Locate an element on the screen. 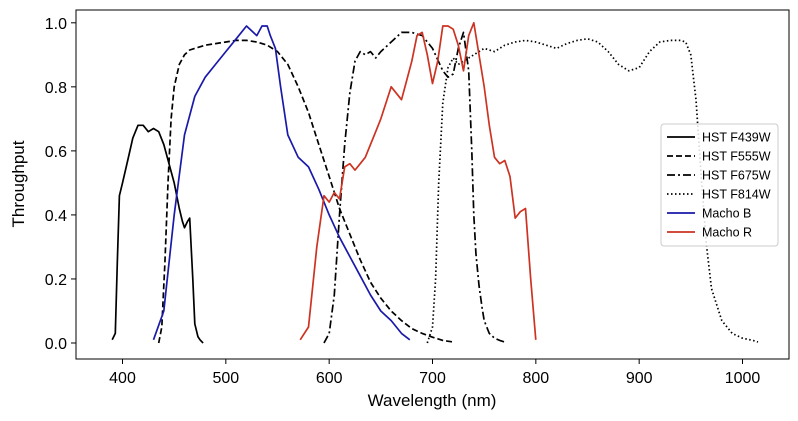 The height and width of the screenshot is (421, 798). legend-box is located at coordinates (719, 185).